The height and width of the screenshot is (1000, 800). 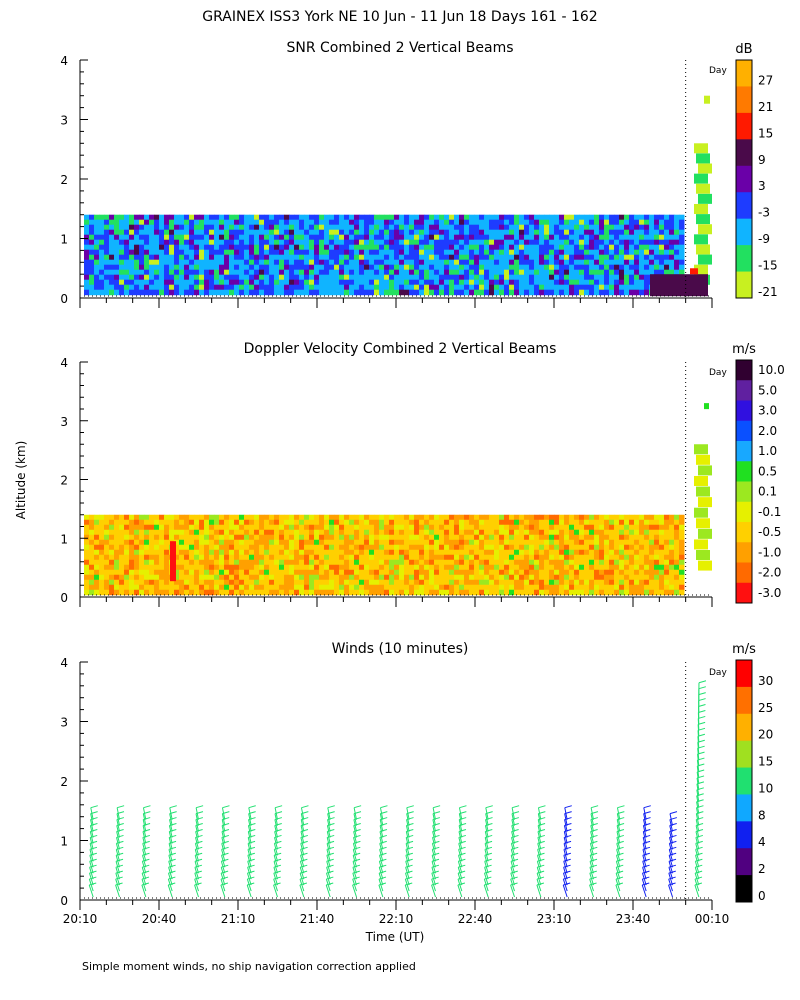 I want to click on day-marker-label: Day, so click(x=718, y=373).